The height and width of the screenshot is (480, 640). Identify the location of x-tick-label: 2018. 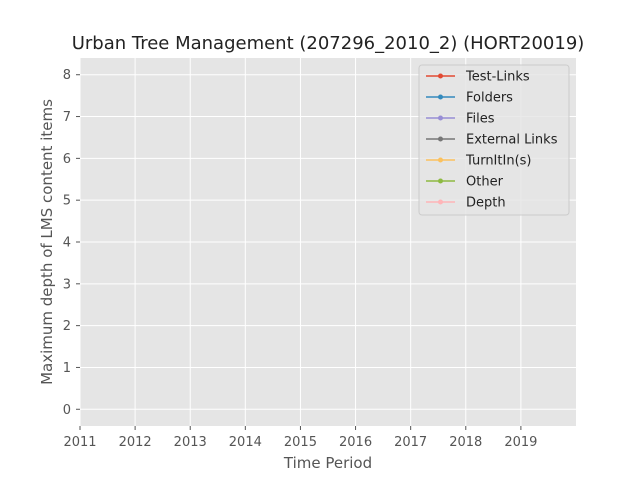
(465, 442).